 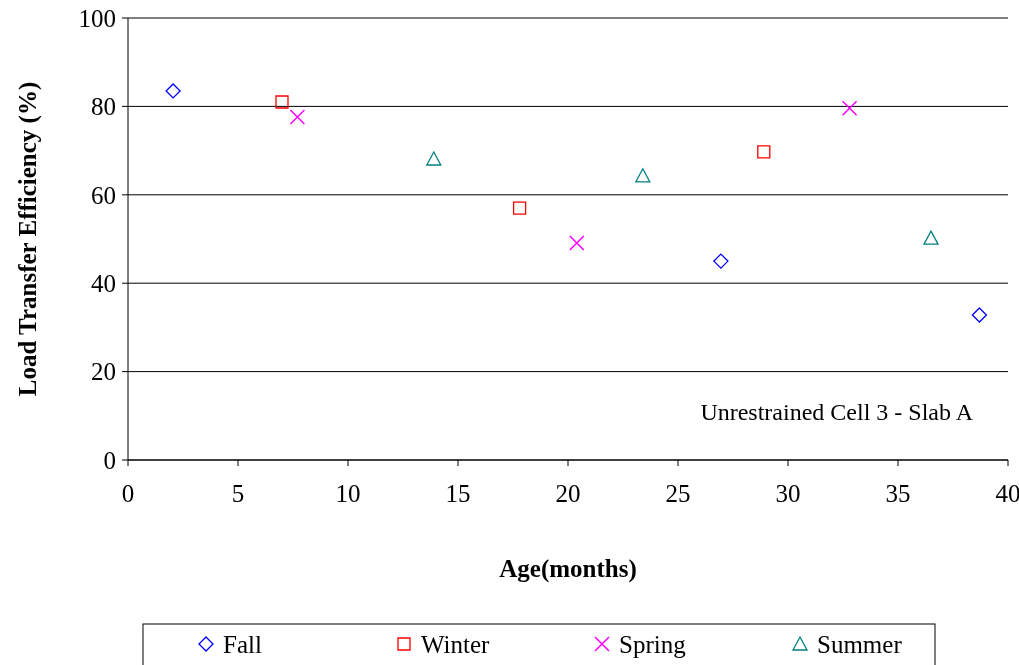 I want to click on legend-label: Spring, so click(x=653, y=644).